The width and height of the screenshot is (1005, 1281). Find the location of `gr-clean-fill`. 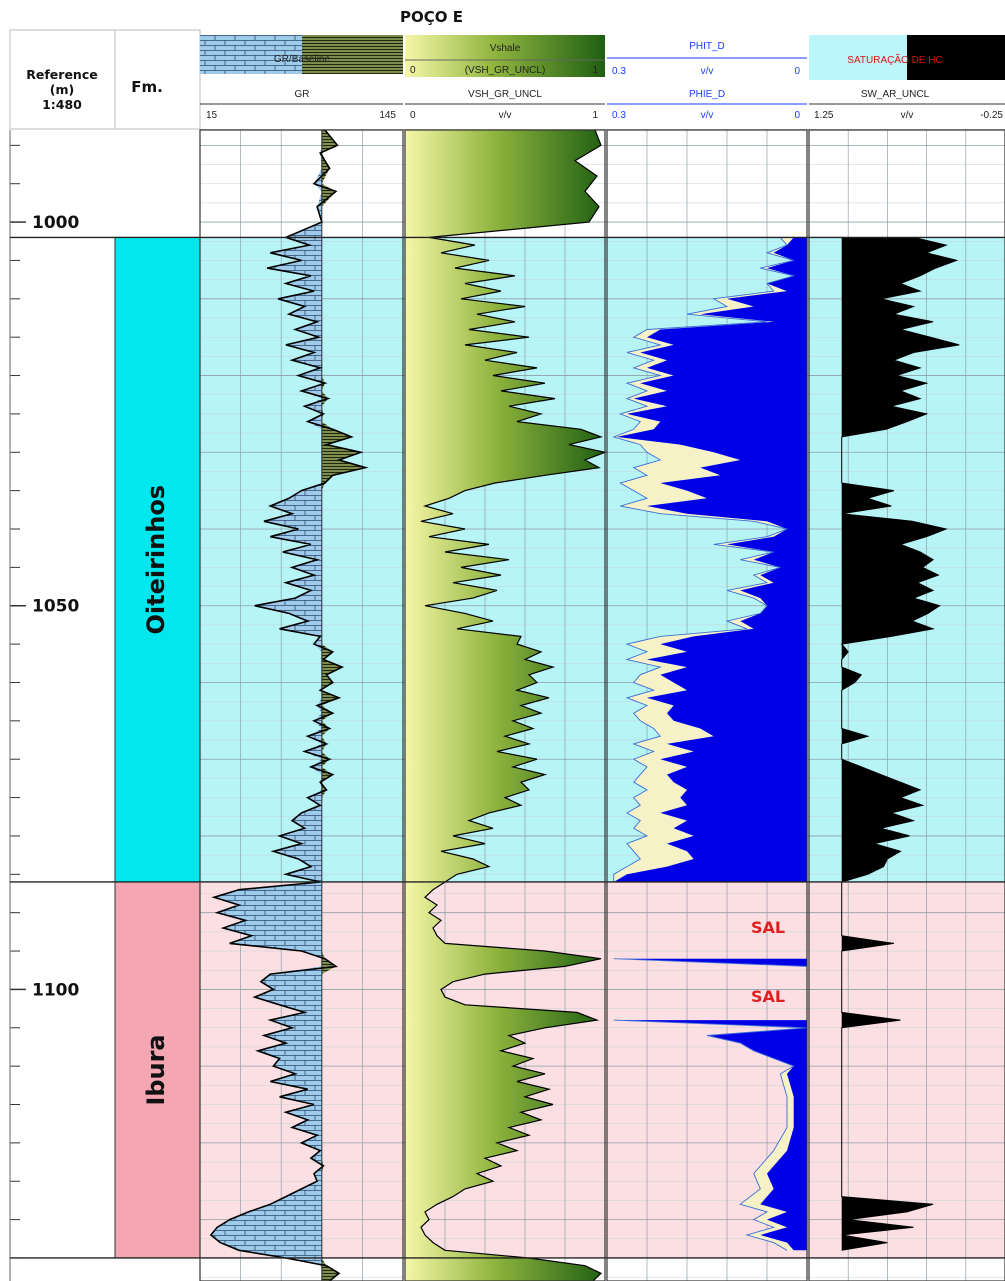

gr-clean-fill is located at coordinates (266, 705).